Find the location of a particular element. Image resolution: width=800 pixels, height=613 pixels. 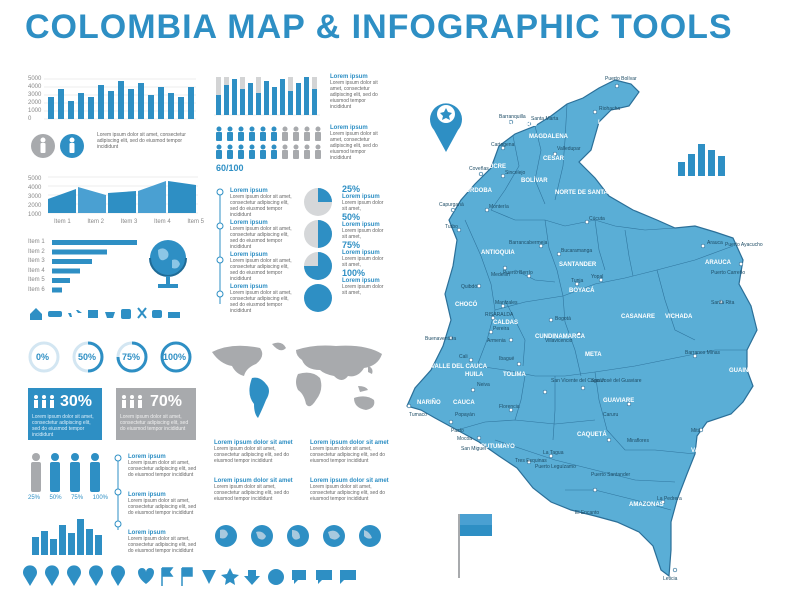

map-label: SANTANDER is located at coordinates (578, 265).